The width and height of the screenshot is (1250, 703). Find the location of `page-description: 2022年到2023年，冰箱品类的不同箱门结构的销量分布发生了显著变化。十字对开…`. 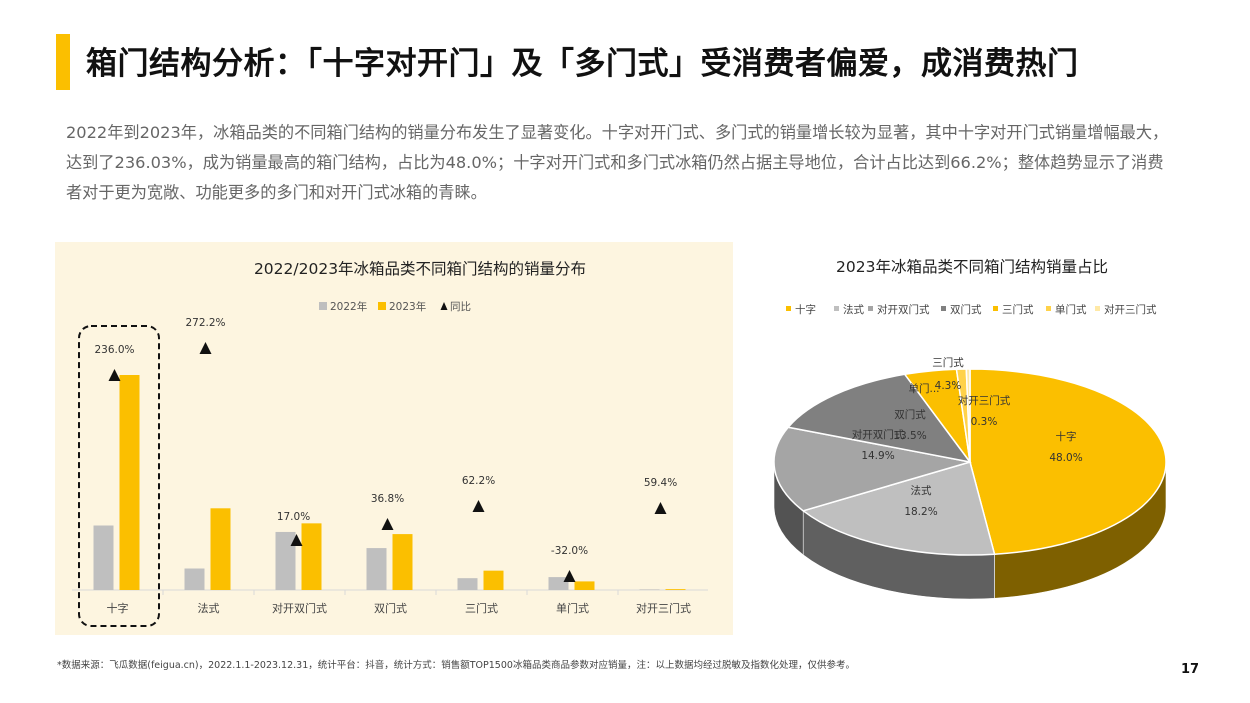

page-description: 2022年到2023年，冰箱品类的不同箱门结构的销量分布发生了显著变化。十字对开… is located at coordinates (617, 162).